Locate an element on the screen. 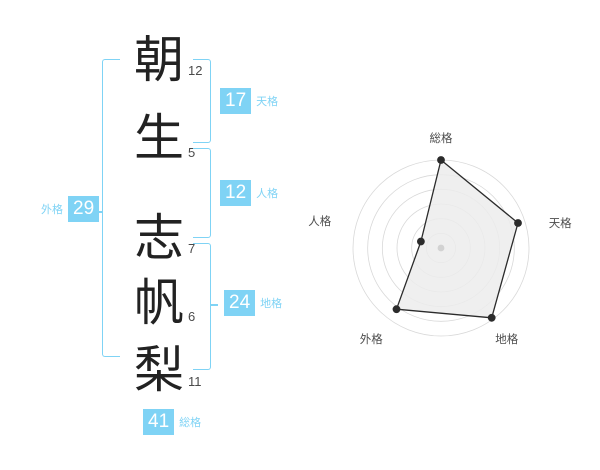  badge-jinkaku: 12 人格 is located at coordinates (249, 193).